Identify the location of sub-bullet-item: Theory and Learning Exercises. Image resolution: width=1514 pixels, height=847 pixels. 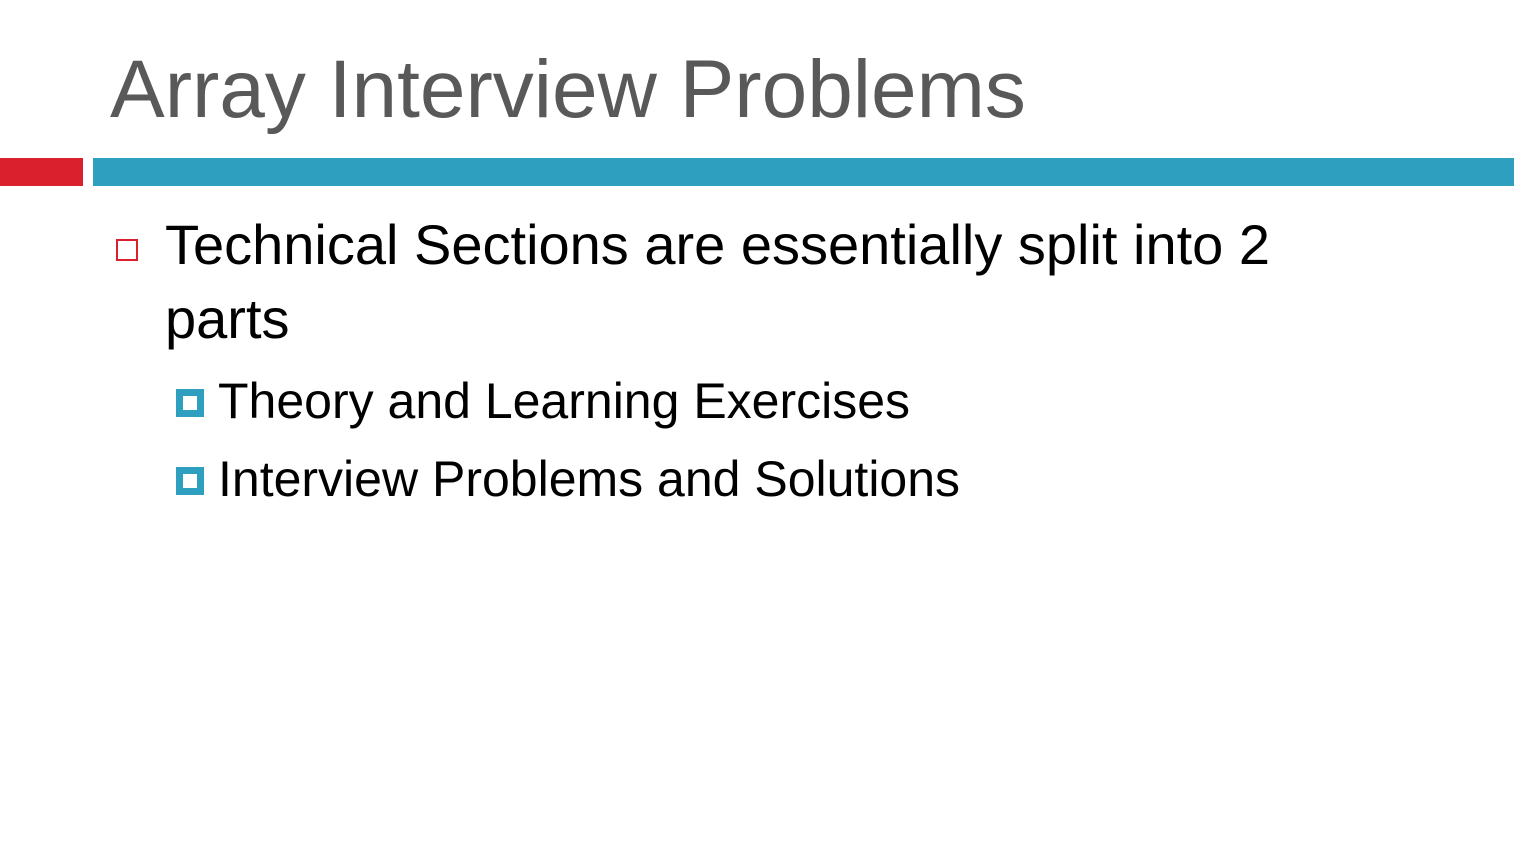
(675, 401).